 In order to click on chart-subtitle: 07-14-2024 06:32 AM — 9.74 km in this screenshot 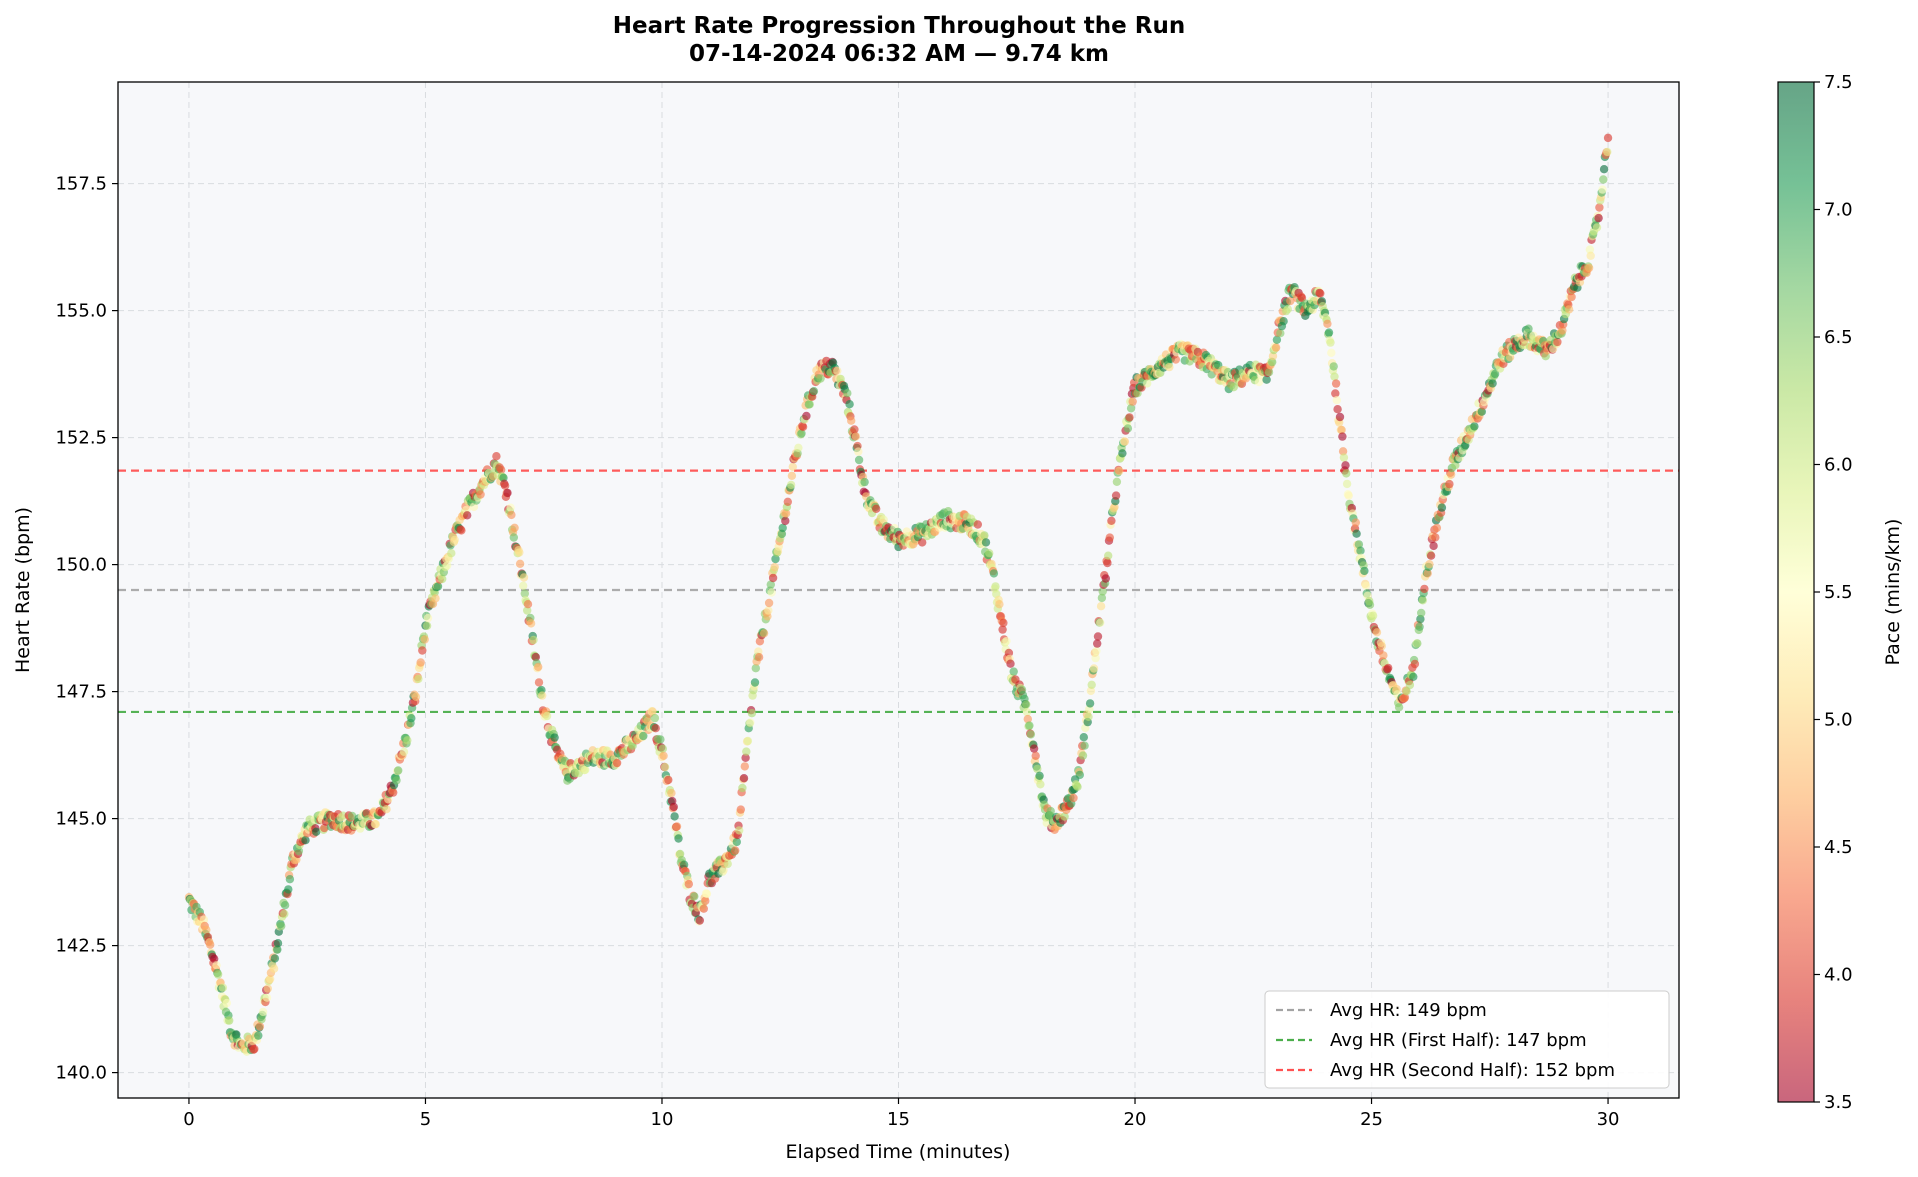, I will do `click(899, 54)`.